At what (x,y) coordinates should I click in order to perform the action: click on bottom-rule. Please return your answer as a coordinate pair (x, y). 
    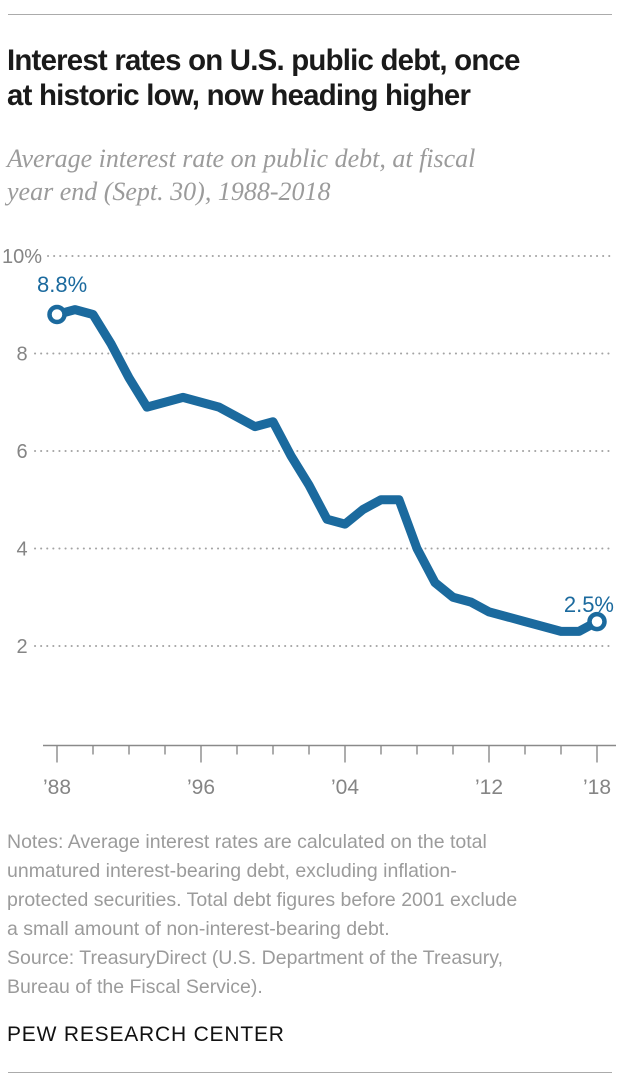
    Looking at the image, I should click on (310, 1072).